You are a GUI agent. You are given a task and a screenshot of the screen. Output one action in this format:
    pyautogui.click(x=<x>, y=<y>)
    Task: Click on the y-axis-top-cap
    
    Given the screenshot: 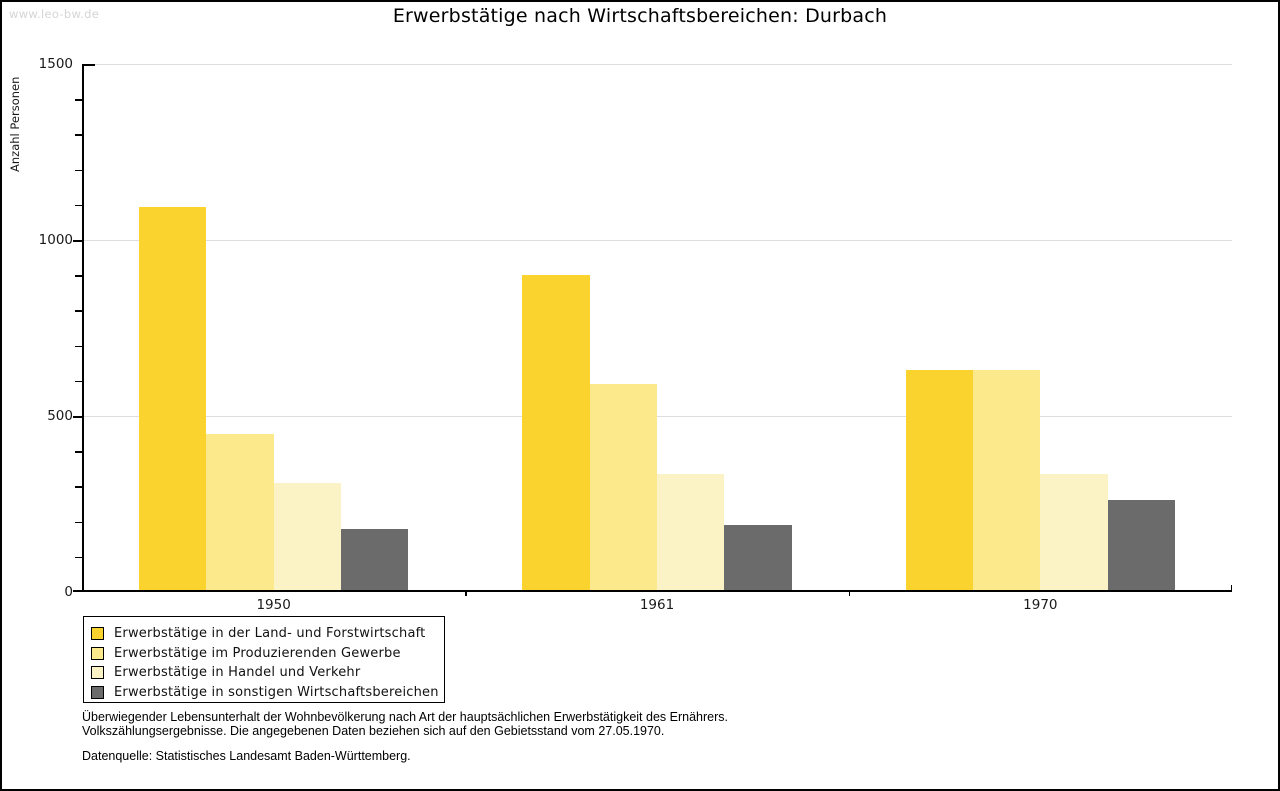 What is the action you would take?
    pyautogui.click(x=88, y=65)
    